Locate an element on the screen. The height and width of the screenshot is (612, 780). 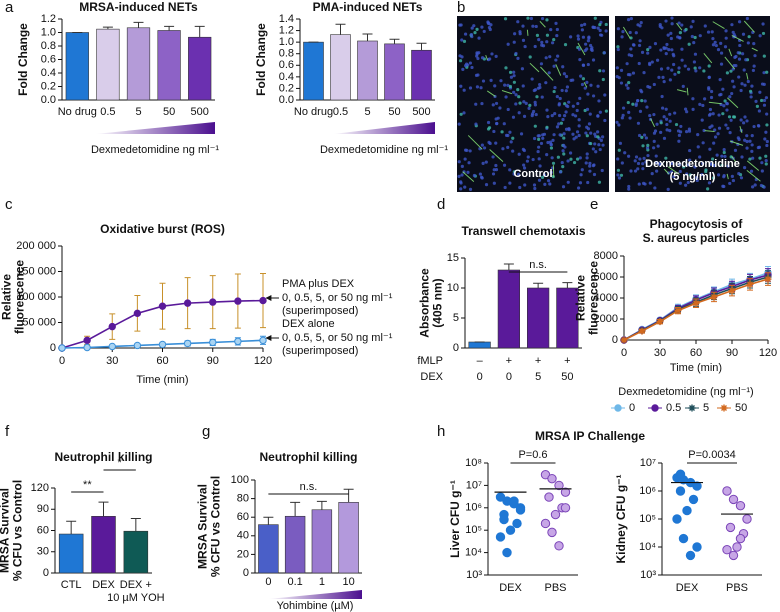
table-cell: – is located at coordinates (480, 361).